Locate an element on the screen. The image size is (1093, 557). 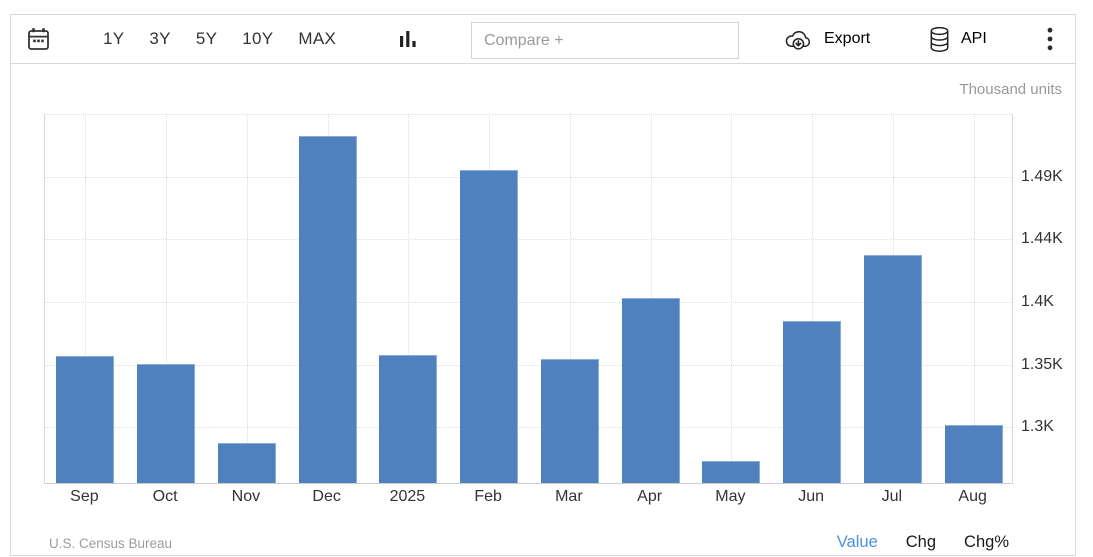
bar-mar is located at coordinates (569, 421).